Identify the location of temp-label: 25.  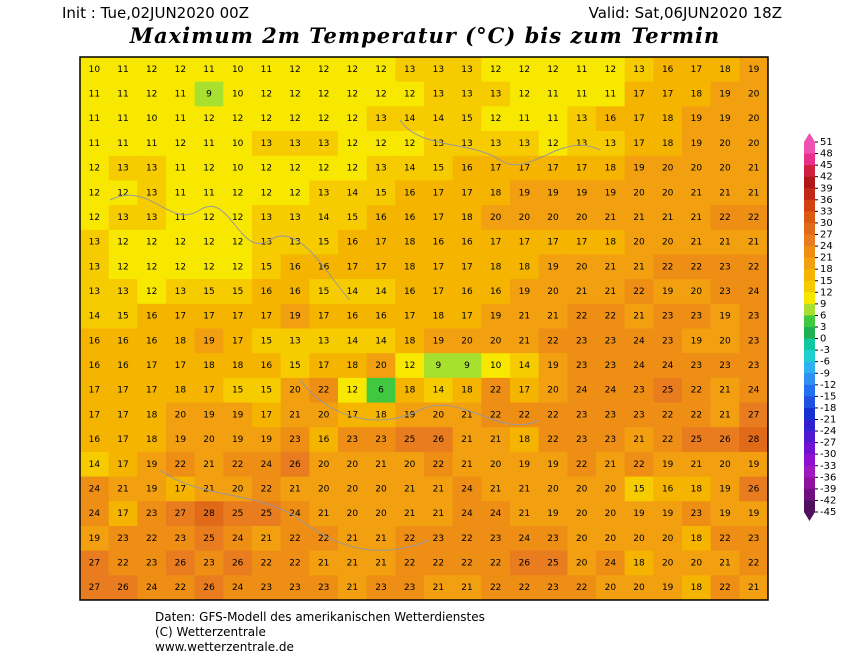
(237, 514).